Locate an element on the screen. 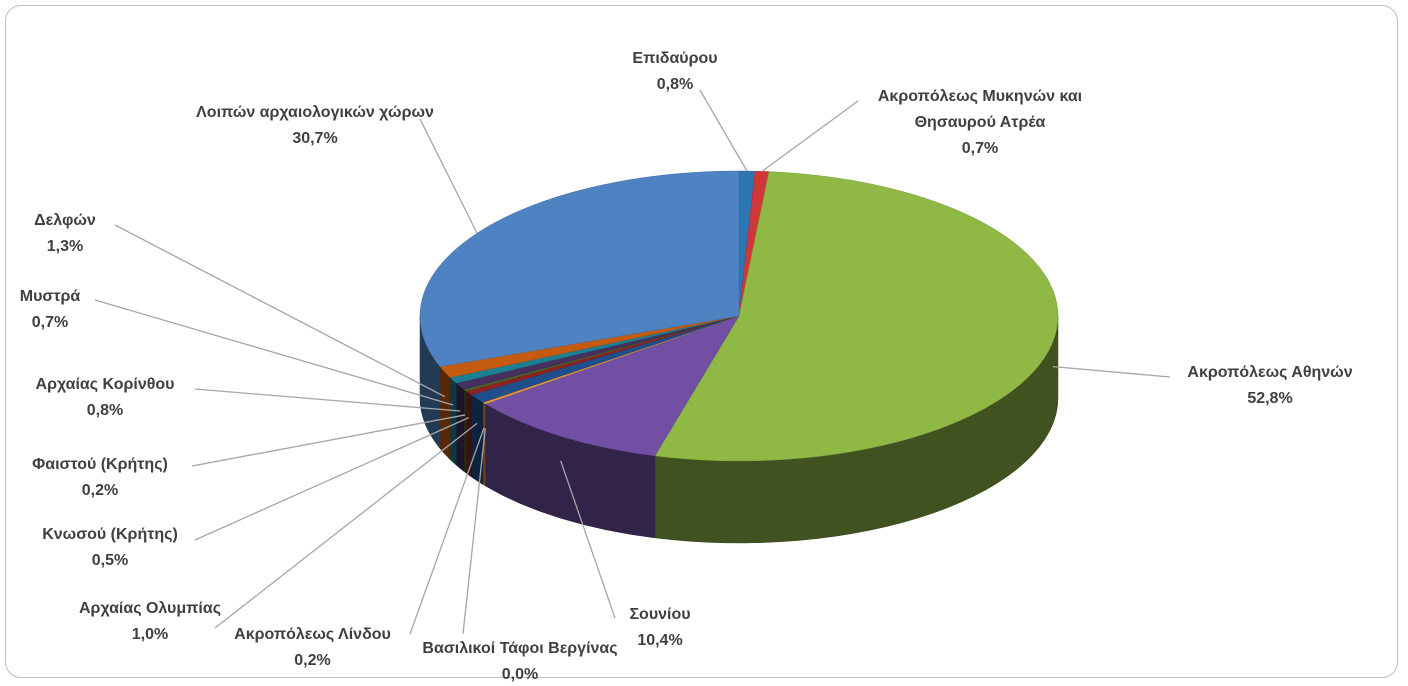 This screenshot has height=686, width=1408. label-name: Λοιπών αρχαιολογικών χώρων is located at coordinates (315, 112).